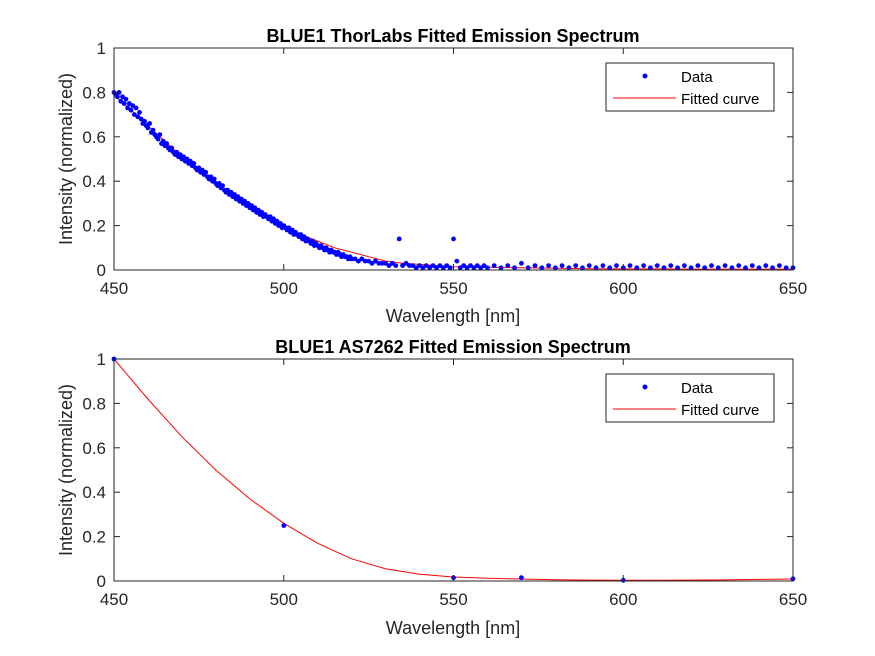  I want to click on y-tick-label: 0, so click(101, 581).